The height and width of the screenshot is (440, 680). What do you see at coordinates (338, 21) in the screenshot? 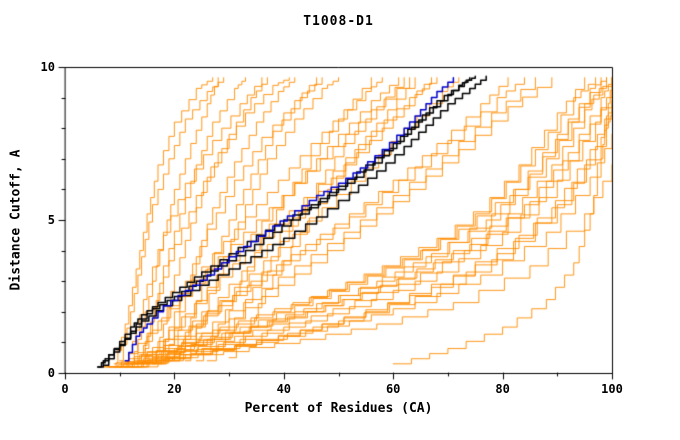
I see `chart-title: T1008-D1` at bounding box center [338, 21].